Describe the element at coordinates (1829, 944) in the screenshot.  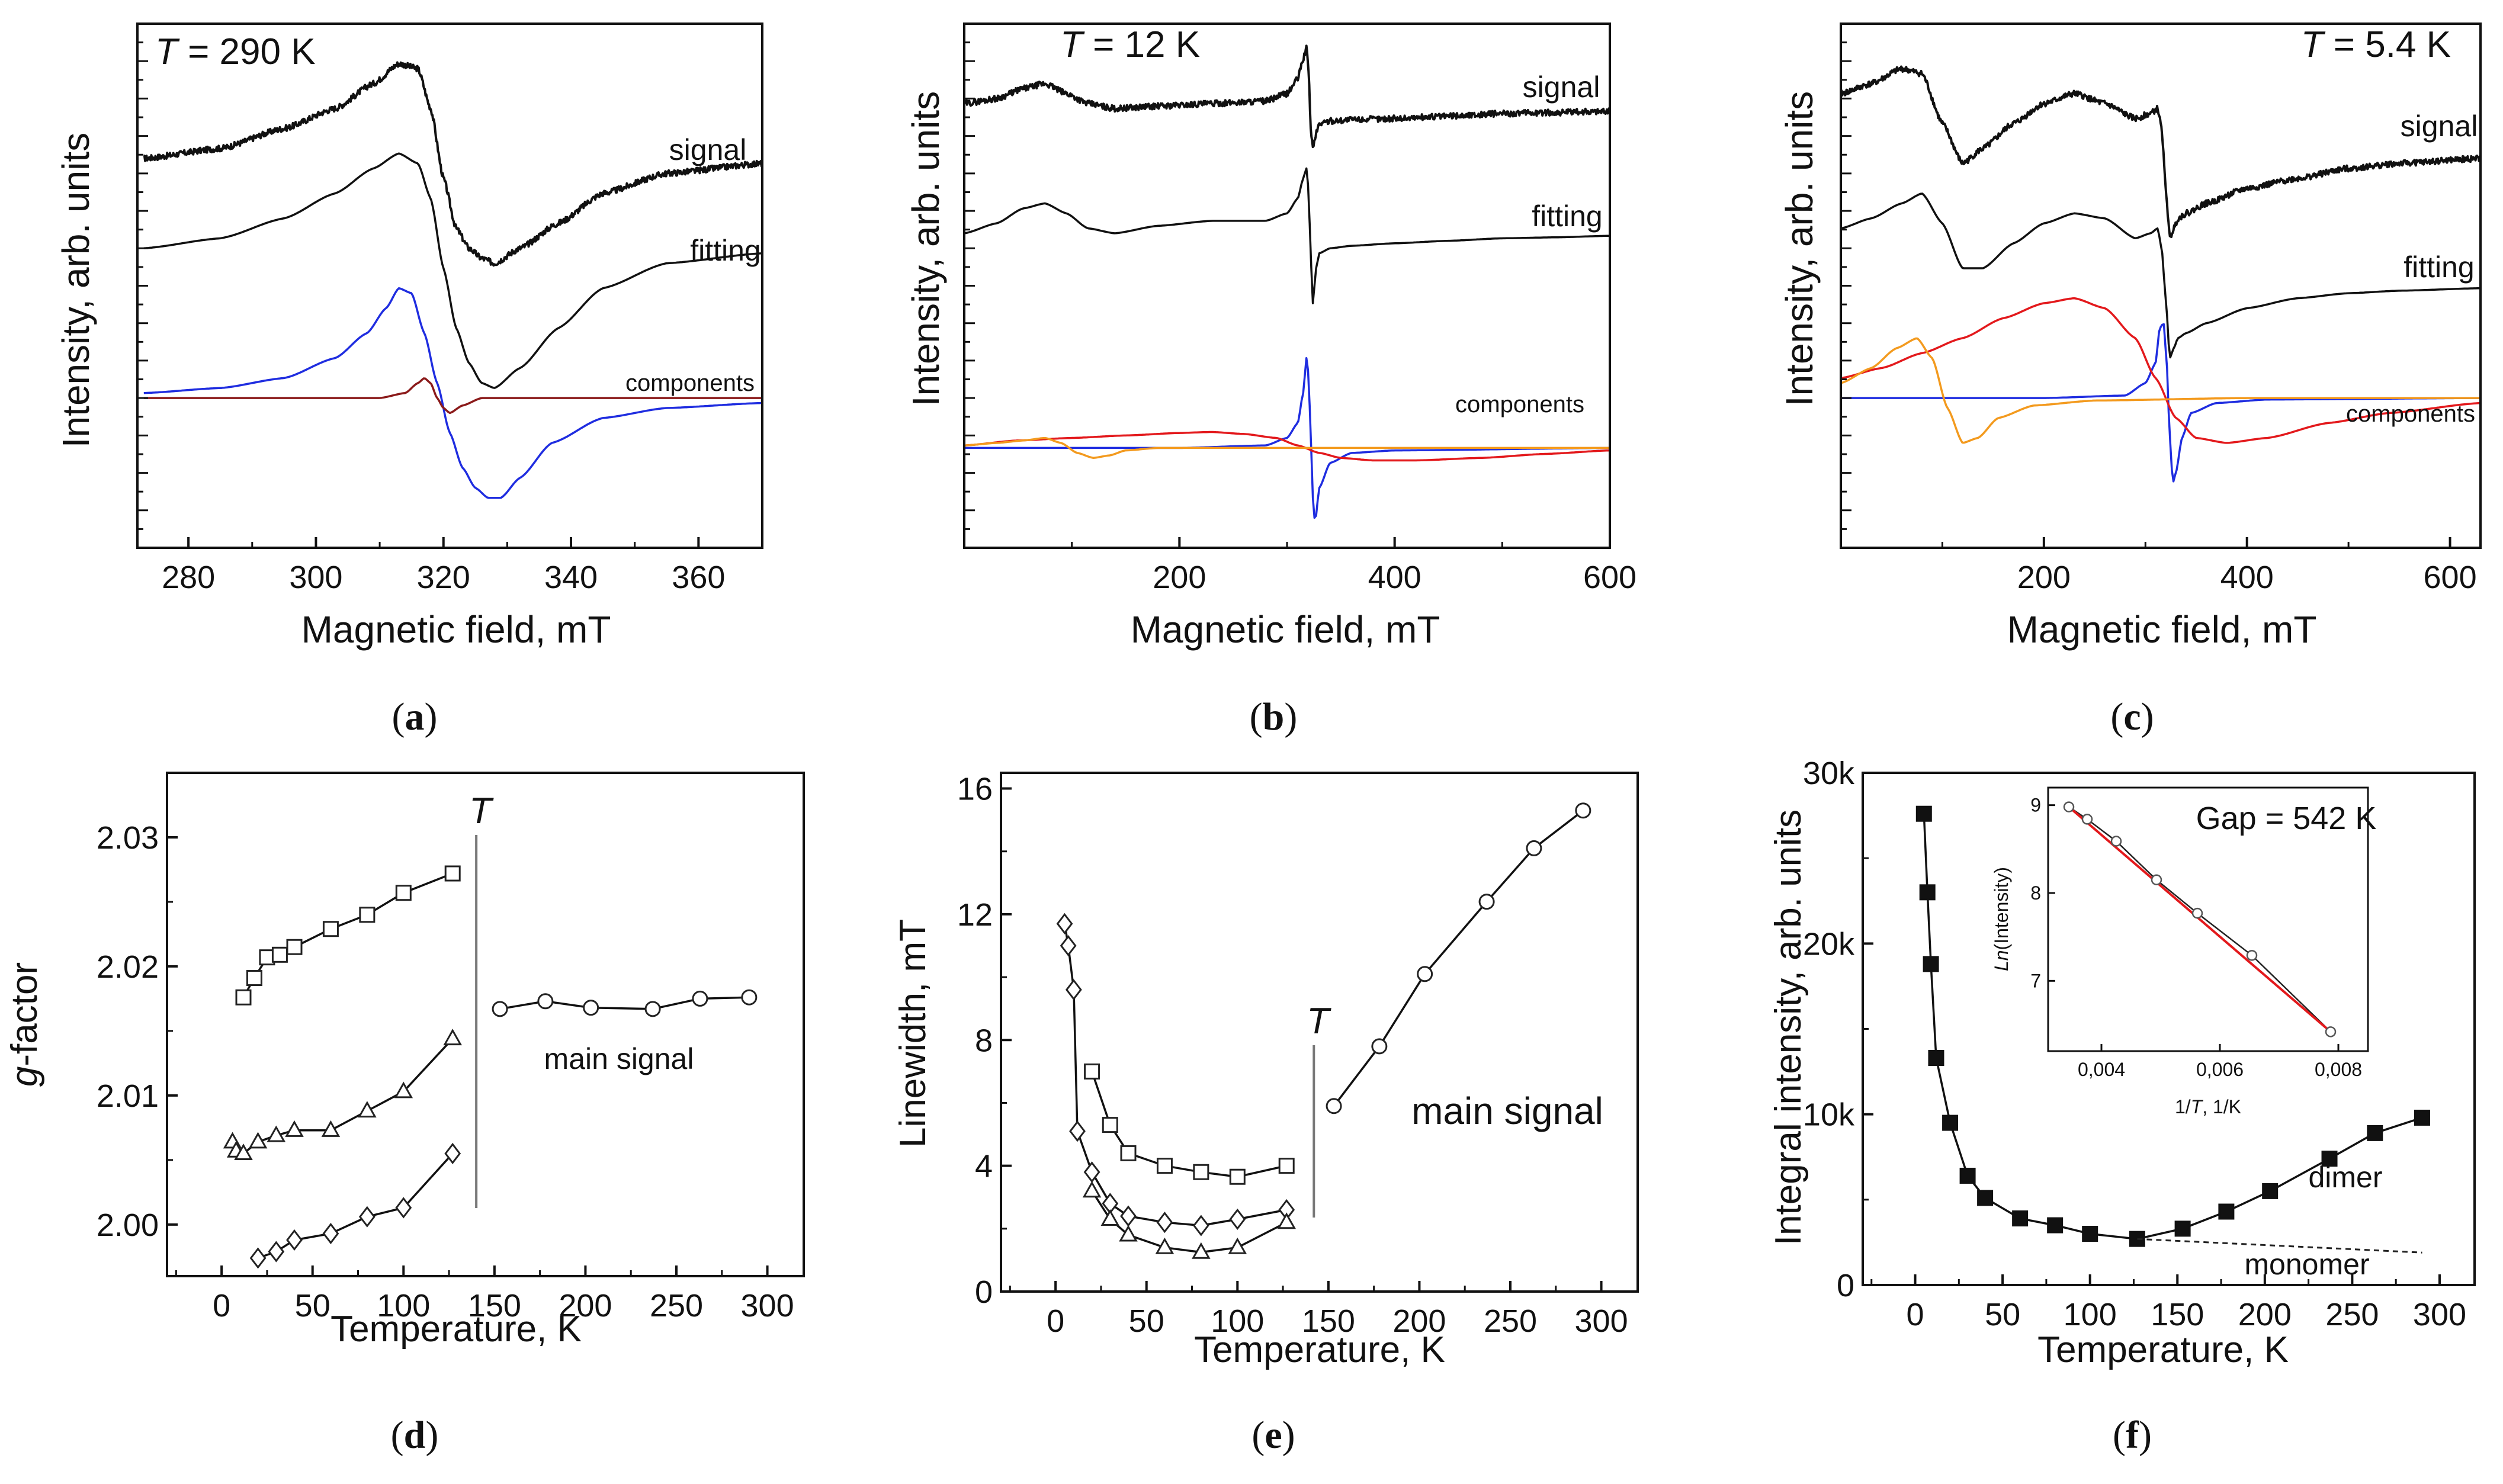
I see `y-tick-label-f: 20k` at that location.